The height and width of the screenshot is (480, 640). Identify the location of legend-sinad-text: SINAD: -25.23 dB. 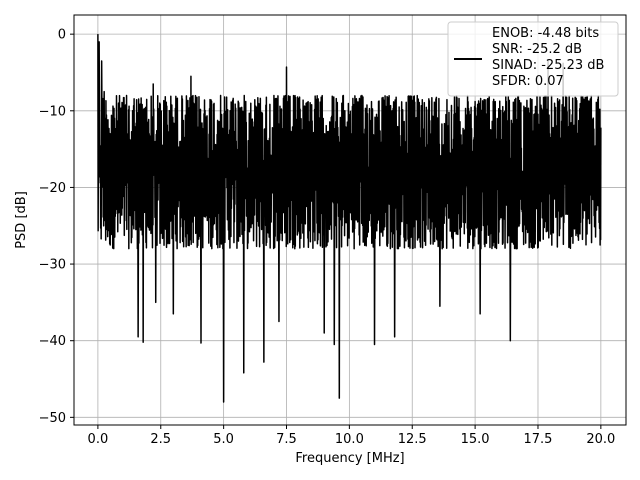
(548, 65).